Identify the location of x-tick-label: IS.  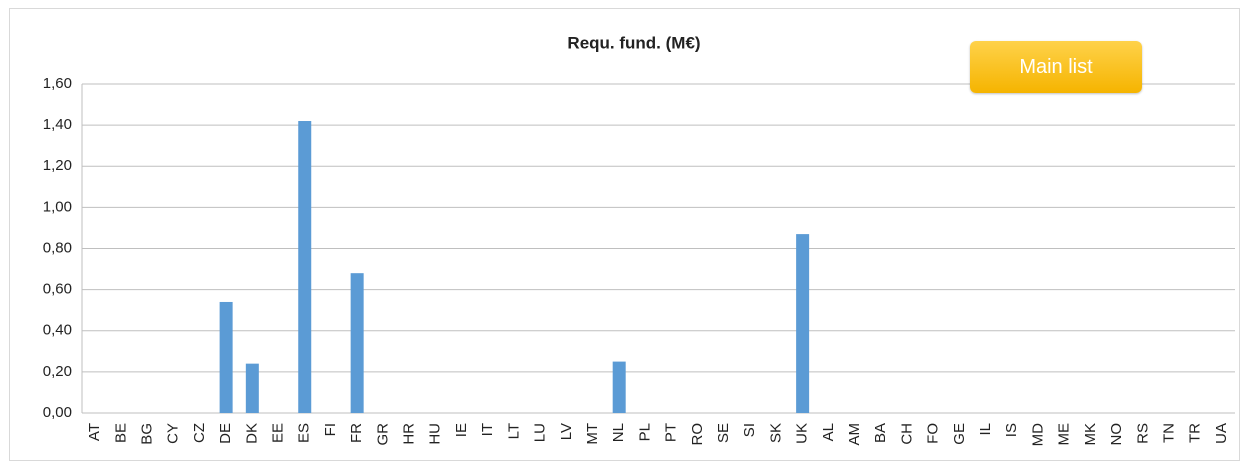
(1011, 430).